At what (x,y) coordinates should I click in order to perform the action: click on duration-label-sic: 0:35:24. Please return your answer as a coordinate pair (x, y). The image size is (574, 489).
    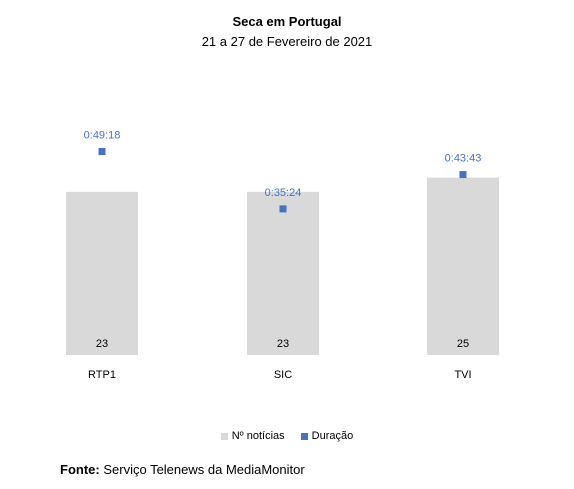
    Looking at the image, I should click on (283, 193).